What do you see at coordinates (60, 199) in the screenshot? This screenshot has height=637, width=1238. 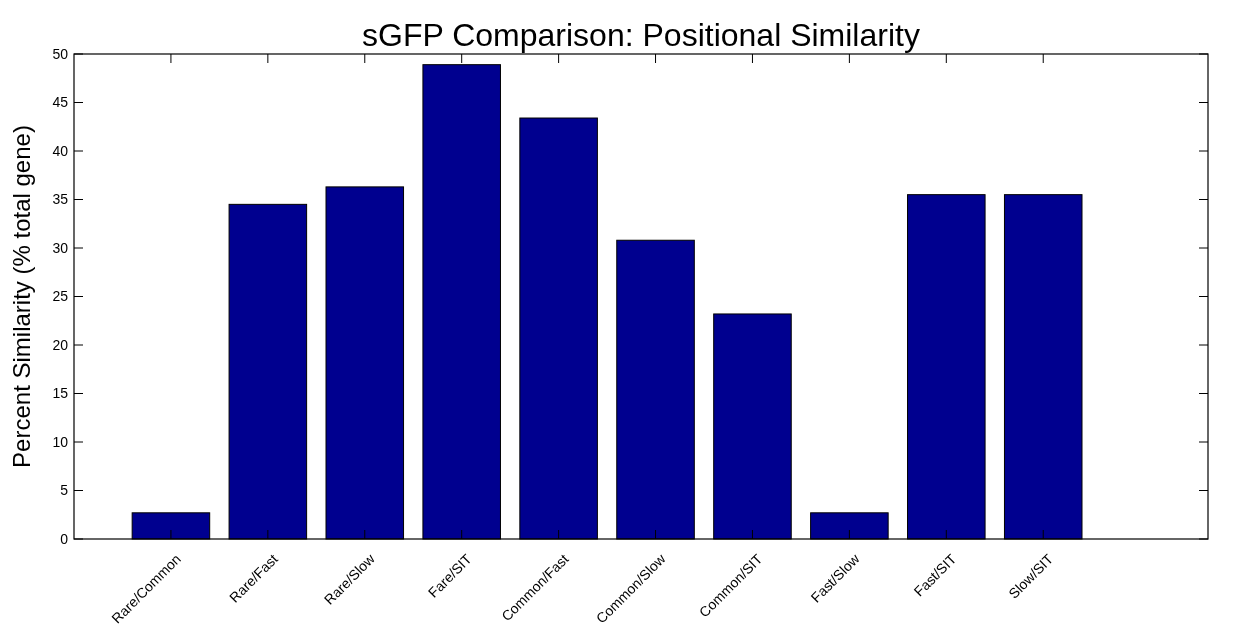 I see `y-tick-label: 35` at bounding box center [60, 199].